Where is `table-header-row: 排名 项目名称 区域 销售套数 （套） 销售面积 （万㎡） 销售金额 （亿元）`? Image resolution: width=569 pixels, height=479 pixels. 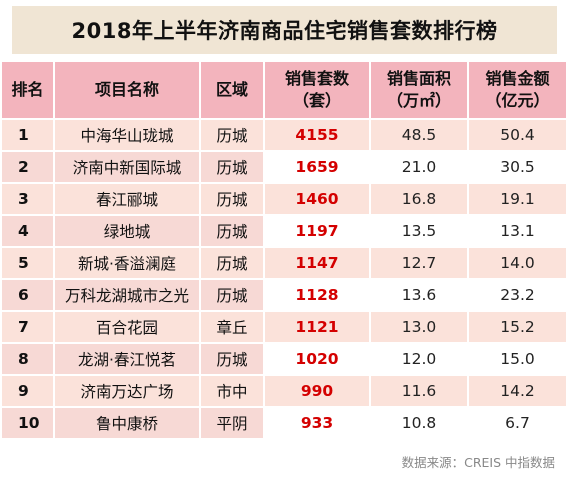 table-header-row: 排名 项目名称 区域 销售套数 （套） 销售面积 （万㎡） 销售金额 （亿元） is located at coordinates (285, 91).